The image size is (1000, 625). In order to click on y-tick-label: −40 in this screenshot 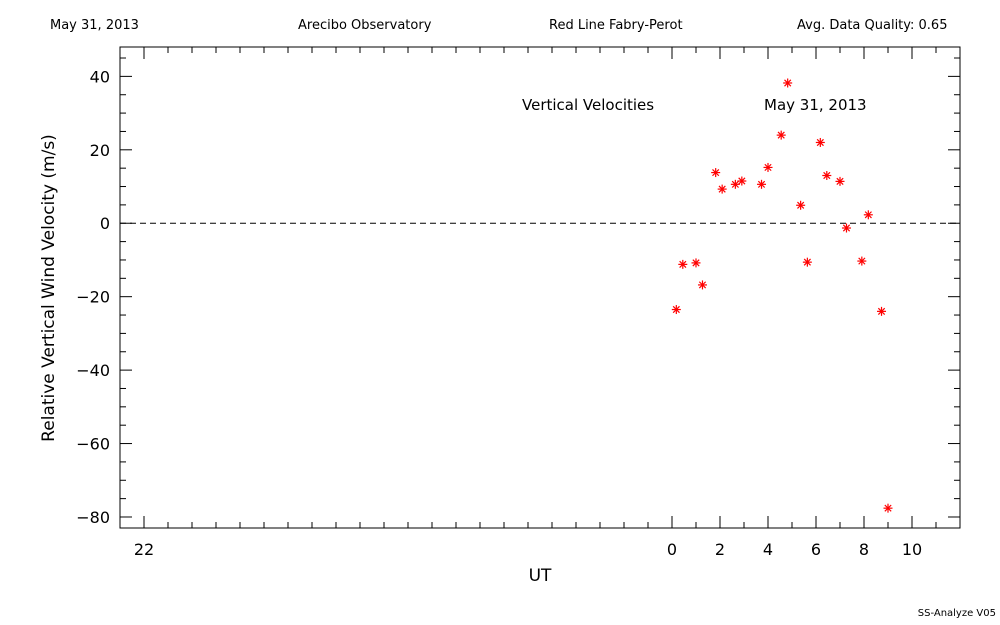, I will do `click(93, 370)`.